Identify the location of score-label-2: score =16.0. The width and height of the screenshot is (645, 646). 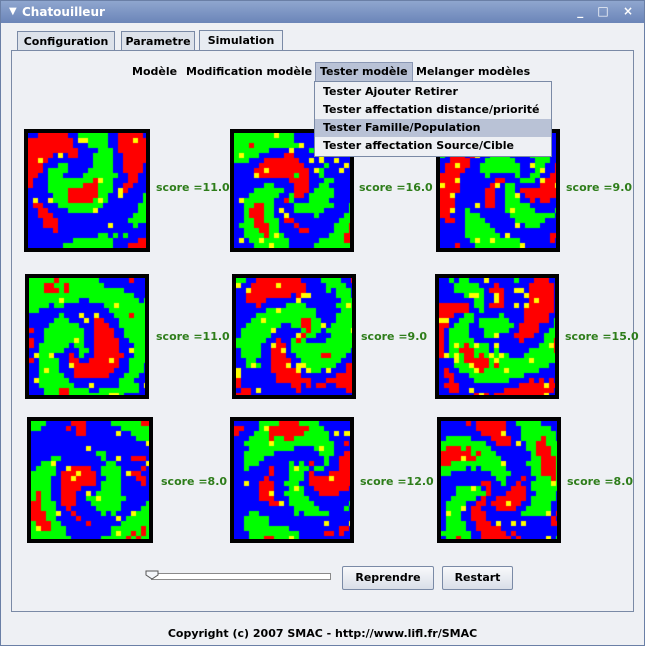
(396, 187).